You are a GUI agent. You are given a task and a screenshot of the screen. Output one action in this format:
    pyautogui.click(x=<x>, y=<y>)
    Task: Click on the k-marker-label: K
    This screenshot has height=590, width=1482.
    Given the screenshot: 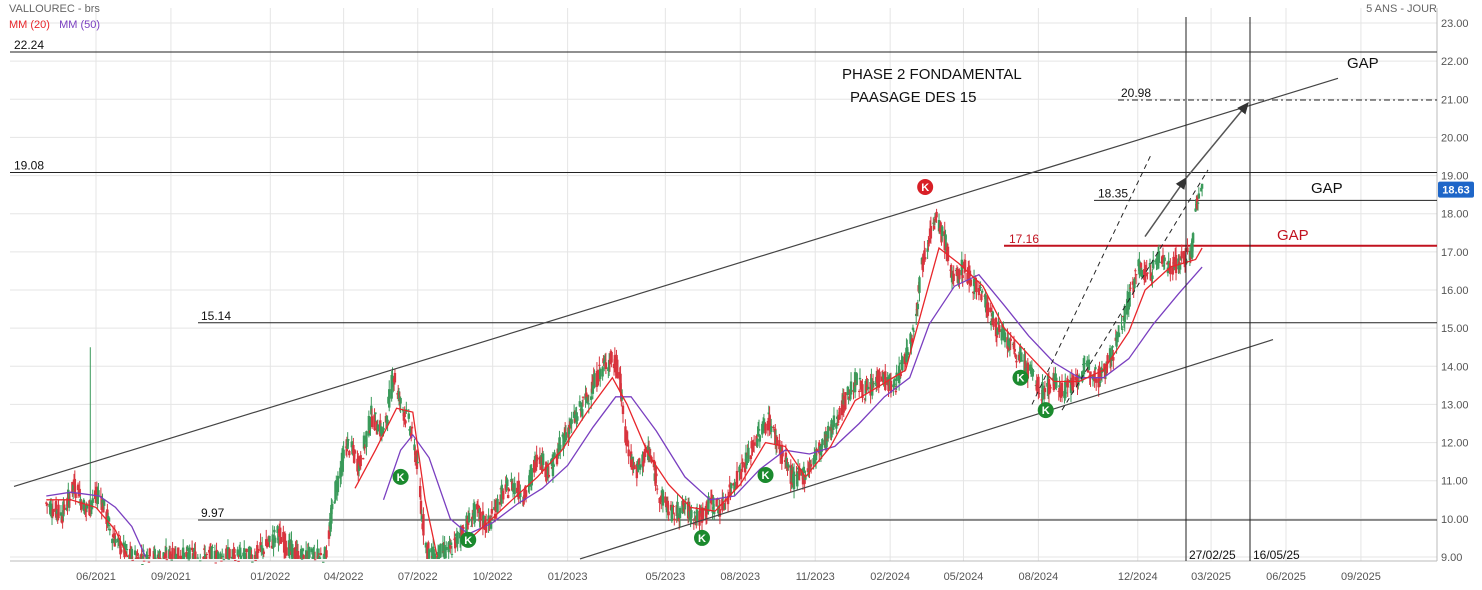 What is the action you would take?
    pyautogui.click(x=766, y=476)
    